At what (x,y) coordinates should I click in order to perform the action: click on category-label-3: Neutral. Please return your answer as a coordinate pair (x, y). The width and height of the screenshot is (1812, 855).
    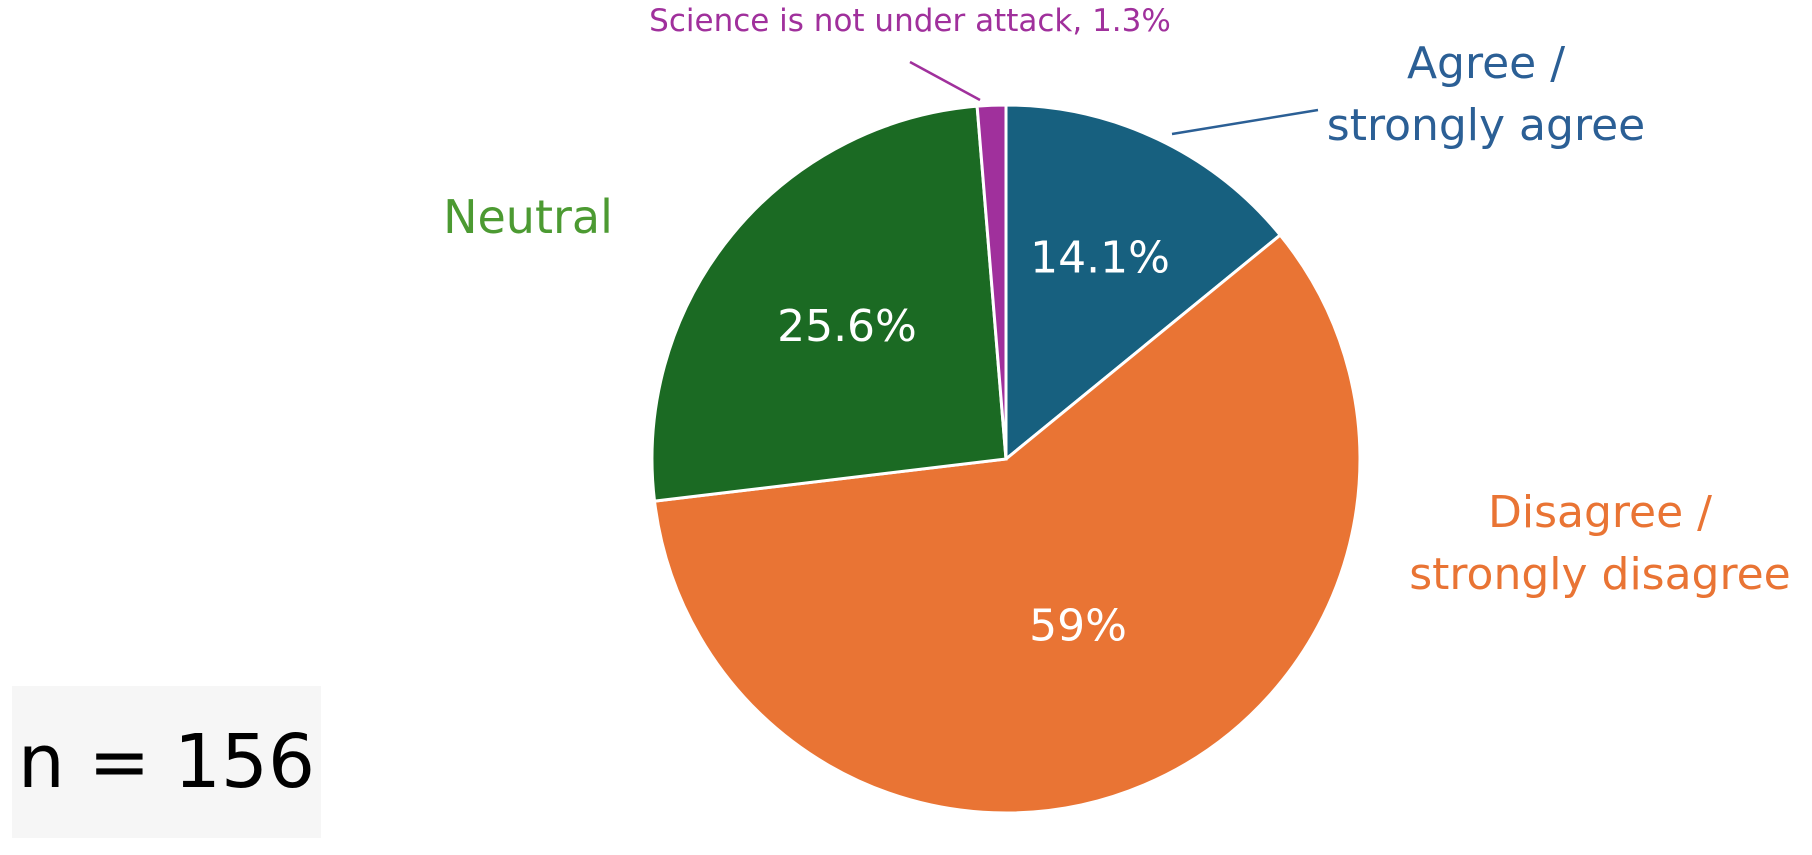
    Looking at the image, I should click on (528, 217).